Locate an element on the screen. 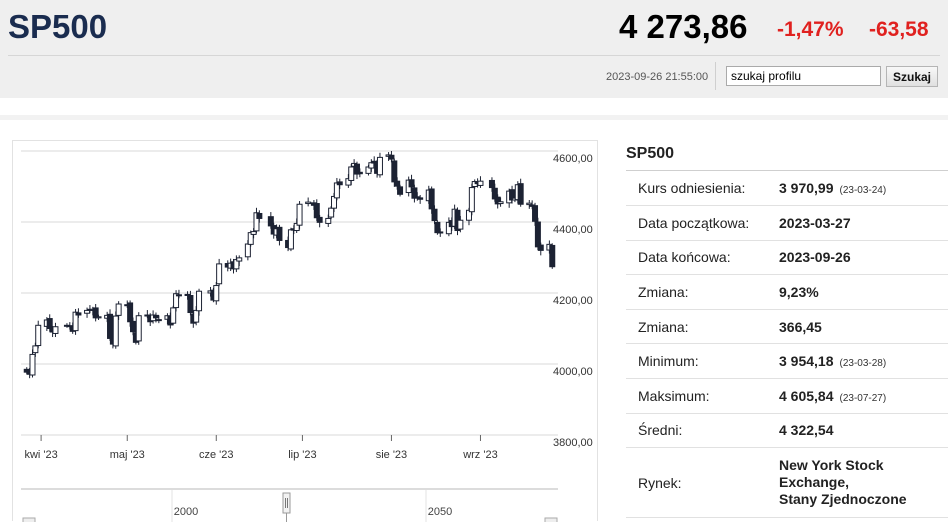  stats-row: Zmiana: 9,23% is located at coordinates (787, 292).